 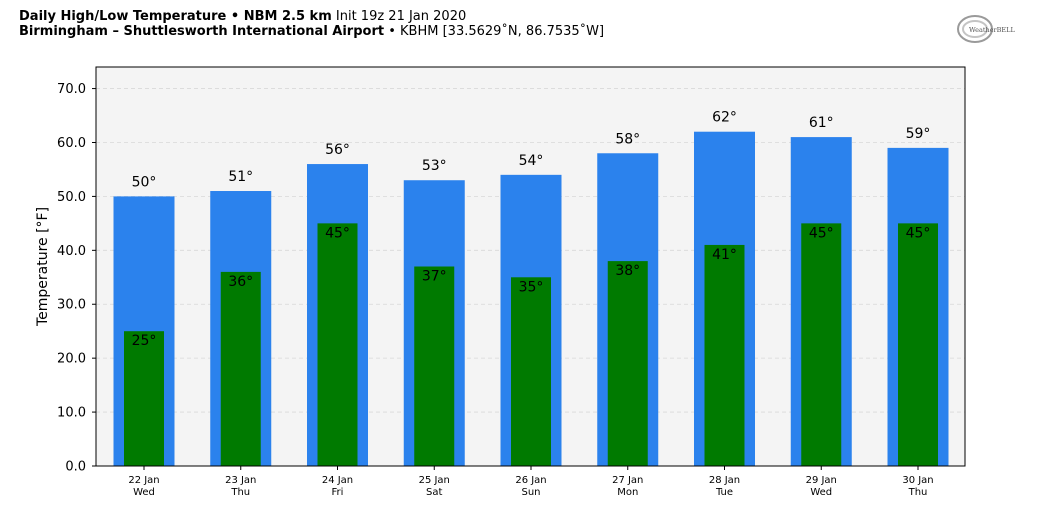 What do you see at coordinates (724, 255) in the screenshot?
I see `low-label: 41°` at bounding box center [724, 255].